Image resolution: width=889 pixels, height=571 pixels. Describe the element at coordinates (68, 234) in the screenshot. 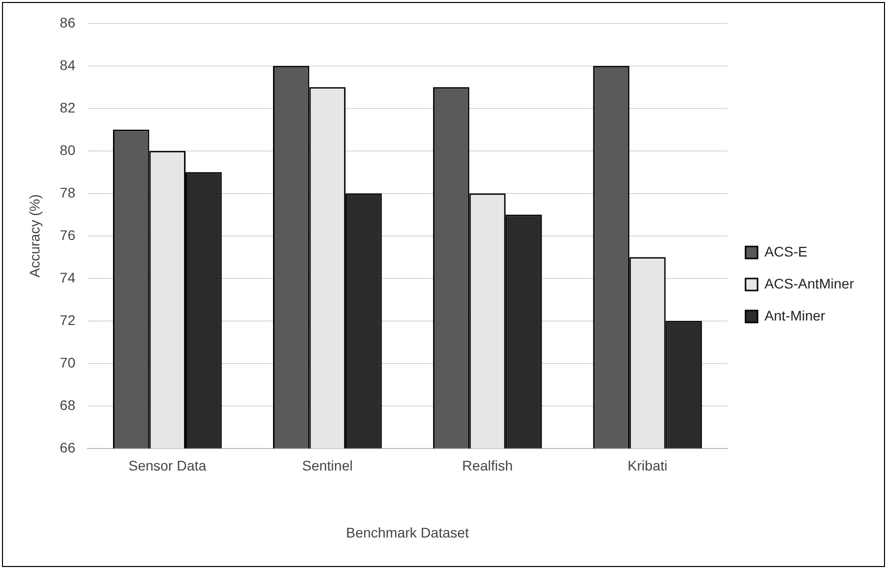

I see `y-tick-label: 76` at that location.